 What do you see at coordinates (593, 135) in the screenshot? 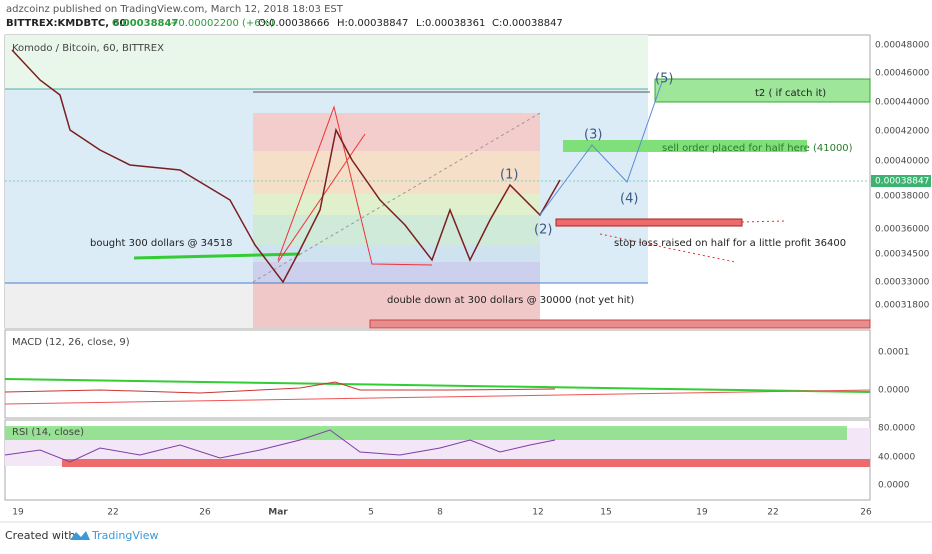
I see `wave-label: (3)` at bounding box center [593, 135].